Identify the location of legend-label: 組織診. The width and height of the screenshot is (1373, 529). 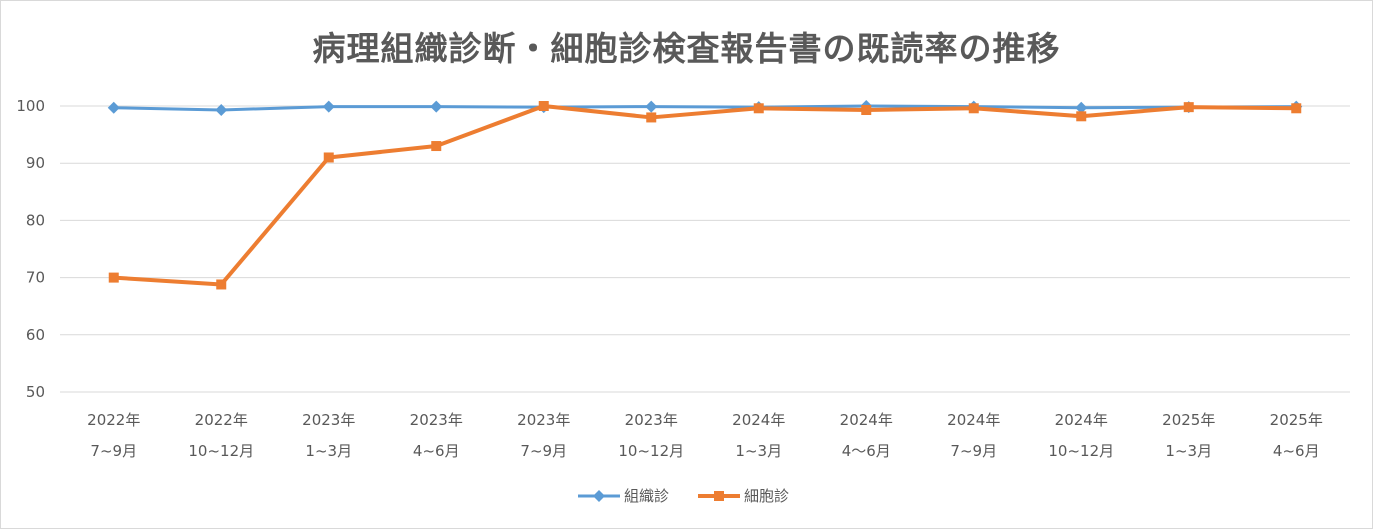
(646, 496).